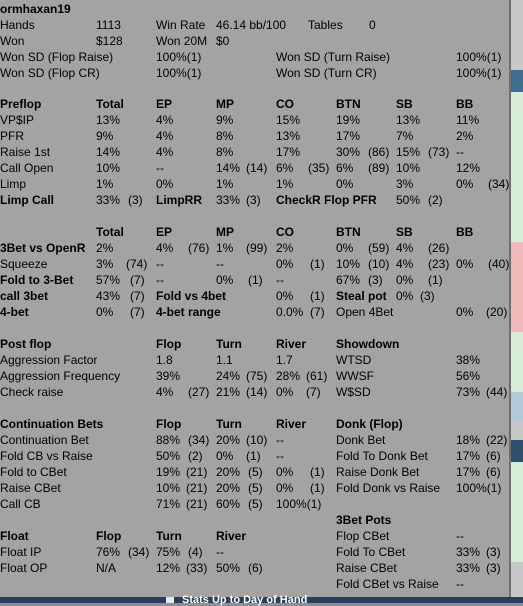 The height and width of the screenshot is (606, 523). I want to click on fold-cbet-vs-raise-label: Fold CBet vs Raise, so click(387, 584).